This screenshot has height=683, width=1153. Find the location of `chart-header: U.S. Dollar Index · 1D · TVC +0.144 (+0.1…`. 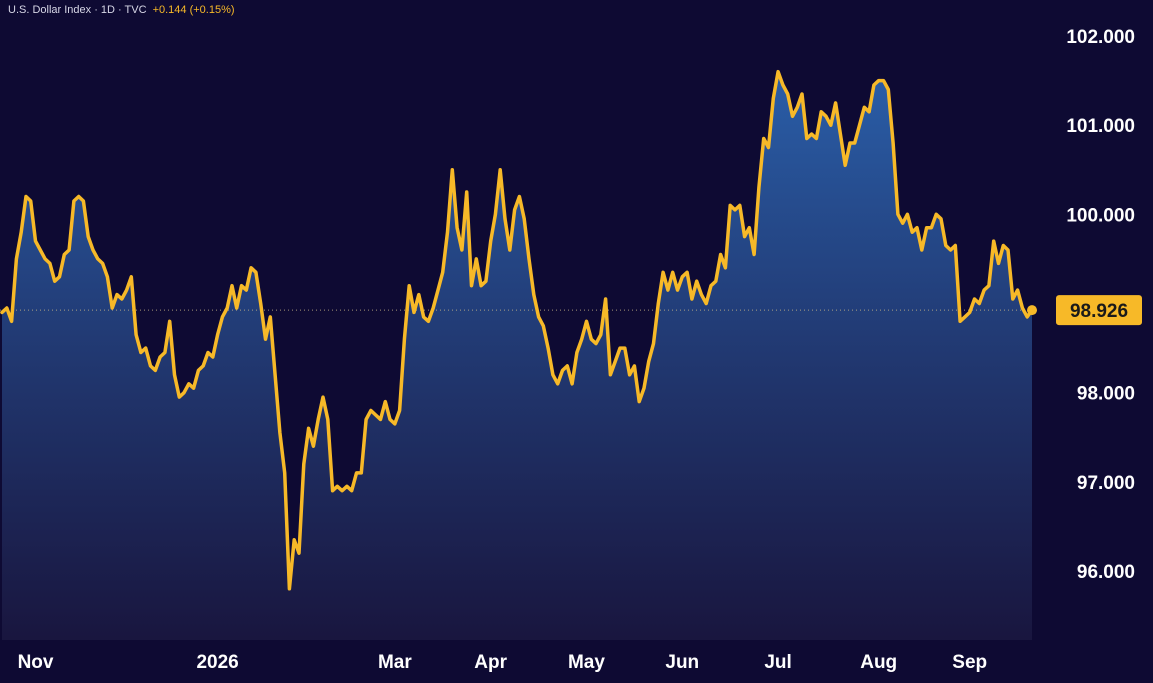

chart-header: U.S. Dollar Index · 1D · TVC +0.144 (+0.1… is located at coordinates (121, 10).